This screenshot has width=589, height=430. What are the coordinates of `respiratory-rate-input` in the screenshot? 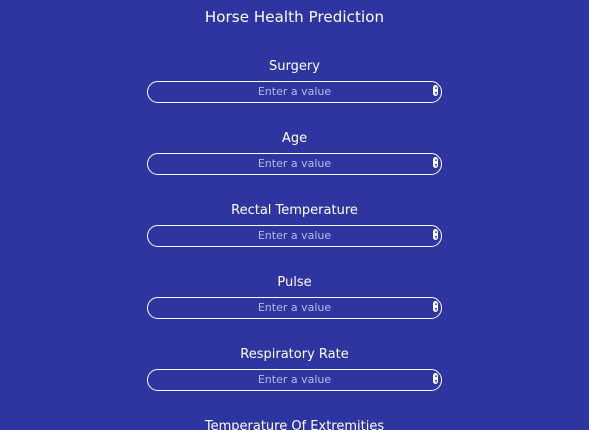 It's located at (294, 379).